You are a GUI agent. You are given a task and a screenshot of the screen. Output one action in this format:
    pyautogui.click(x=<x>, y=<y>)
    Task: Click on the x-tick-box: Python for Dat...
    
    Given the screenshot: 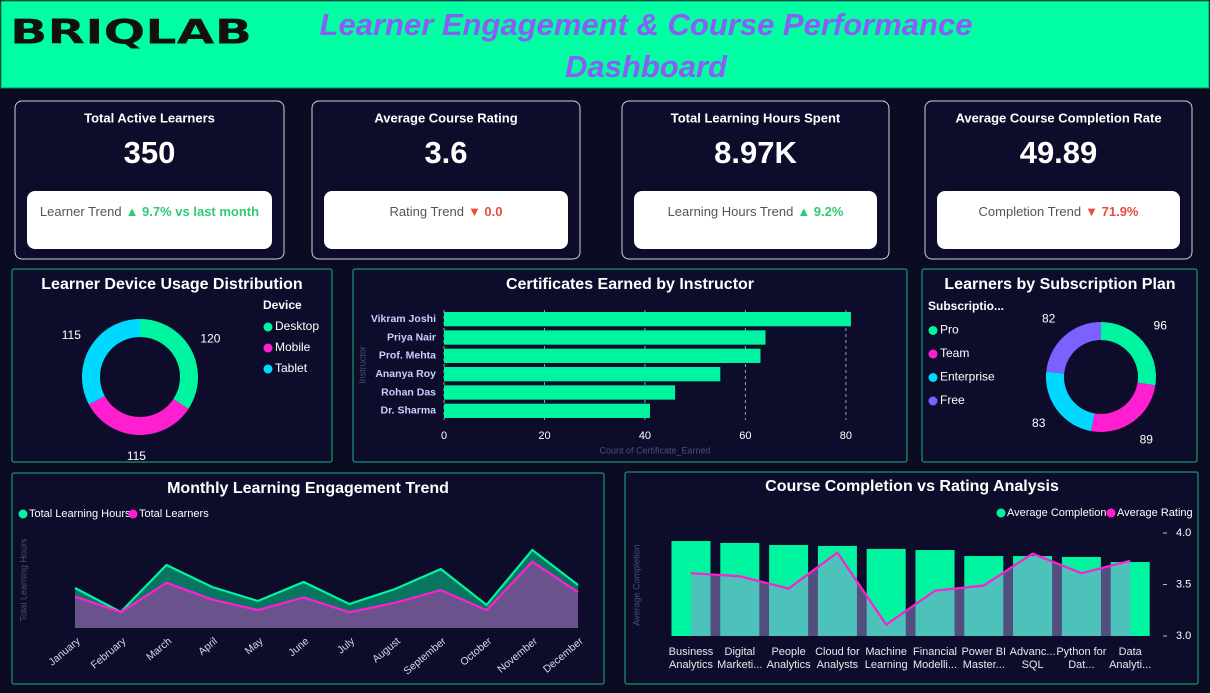 What is the action you would take?
    pyautogui.click(x=1081, y=658)
    